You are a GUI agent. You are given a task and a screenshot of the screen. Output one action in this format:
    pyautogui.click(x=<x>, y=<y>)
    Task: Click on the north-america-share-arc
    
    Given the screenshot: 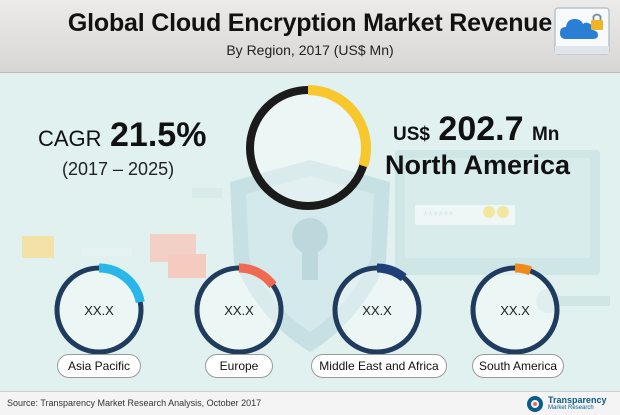 What is the action you would take?
    pyautogui.click(x=339, y=126)
    